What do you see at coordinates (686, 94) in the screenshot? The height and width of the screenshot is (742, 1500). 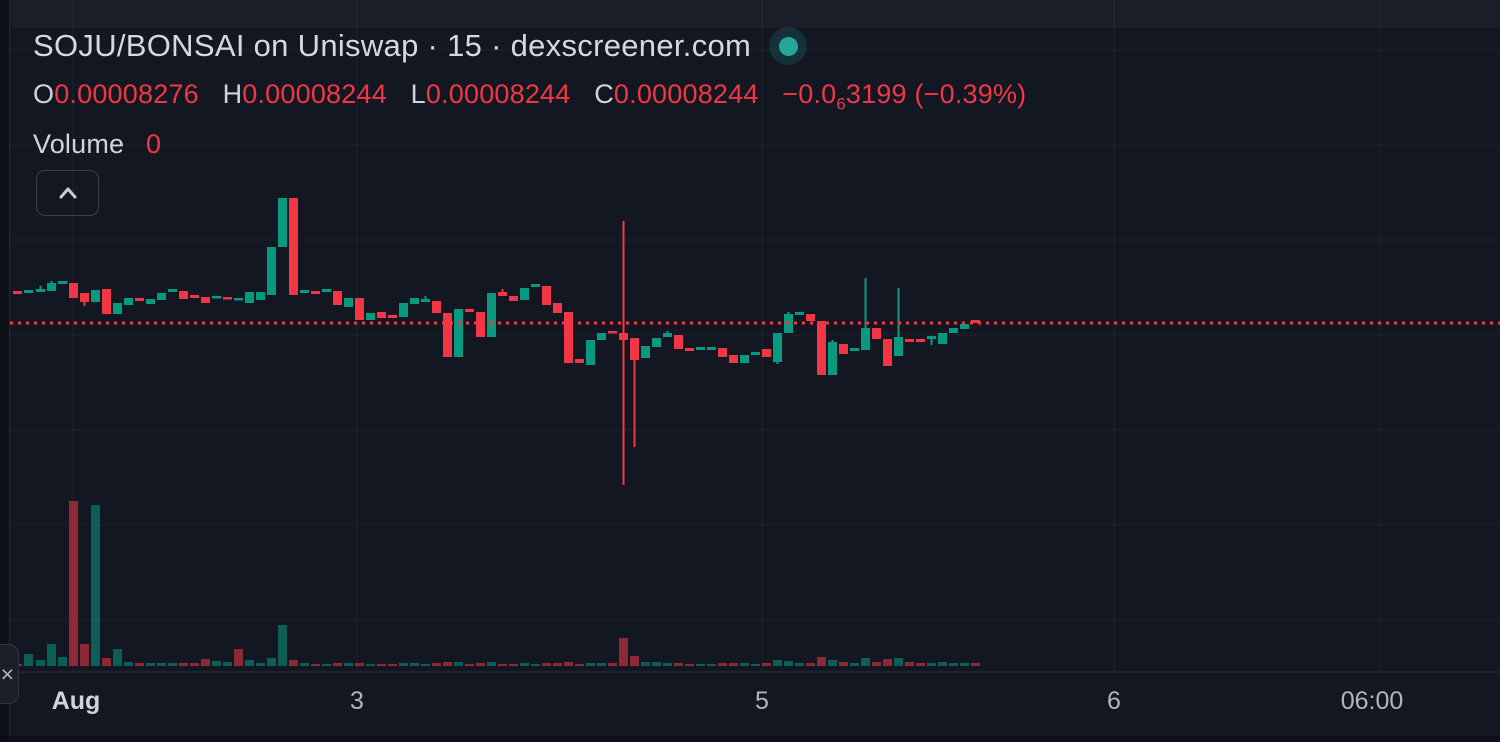 I see `close-value: 0.00008244` at bounding box center [686, 94].